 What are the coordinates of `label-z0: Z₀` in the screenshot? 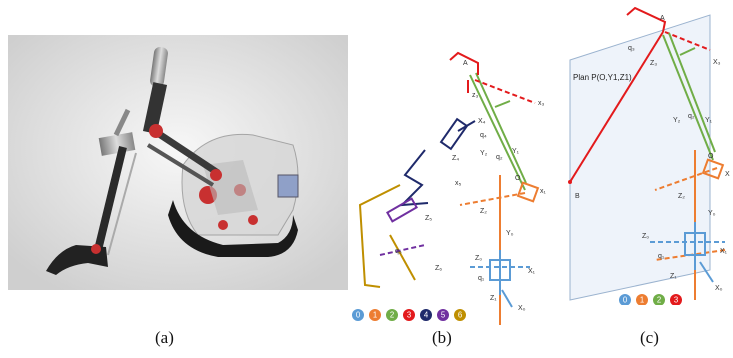 It's located at (478, 258).